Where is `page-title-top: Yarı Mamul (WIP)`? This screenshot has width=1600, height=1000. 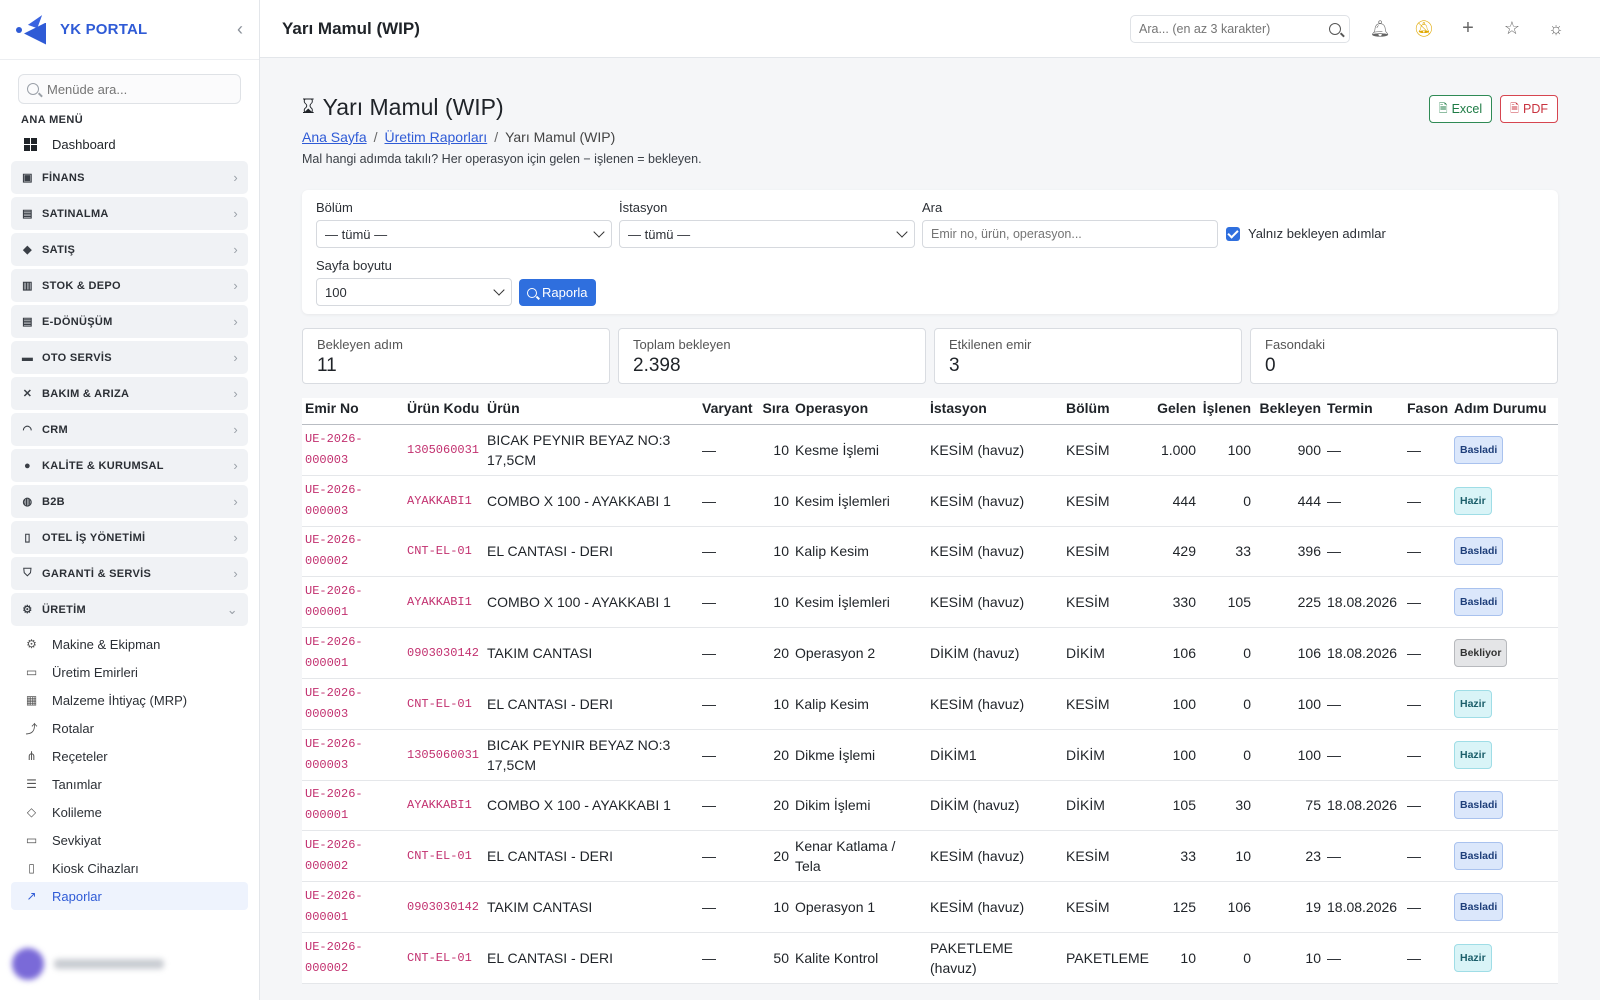
page-title-top: Yarı Mamul (WIP) is located at coordinates (351, 28).